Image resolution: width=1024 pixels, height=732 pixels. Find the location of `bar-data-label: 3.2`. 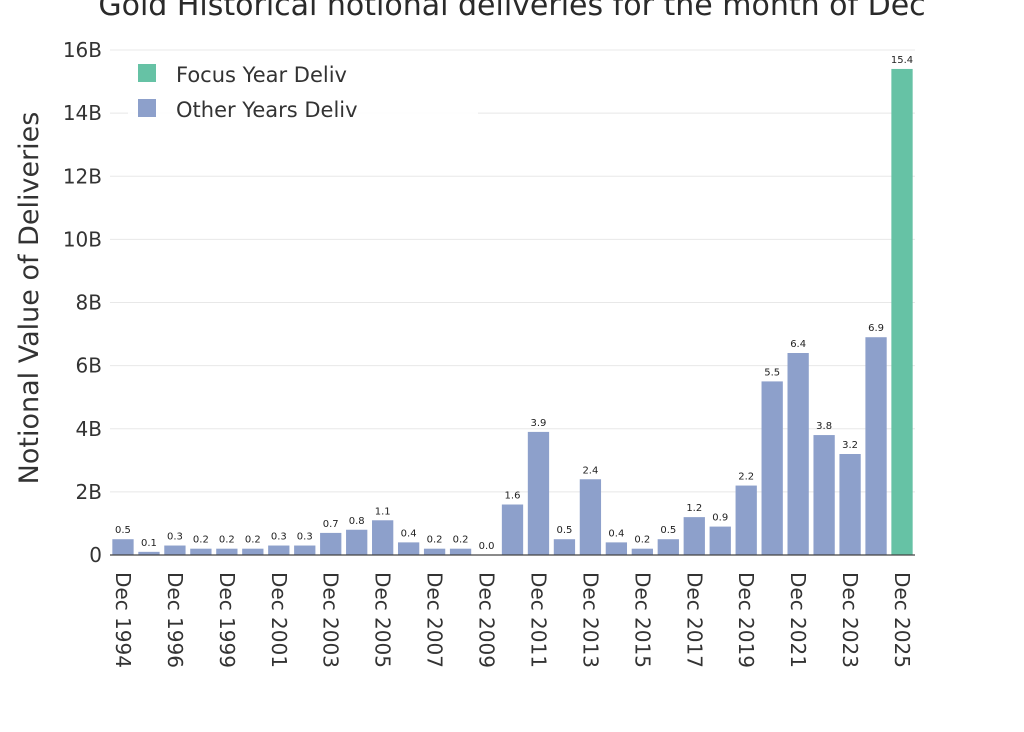

bar-data-label: 3.2 is located at coordinates (850, 445).